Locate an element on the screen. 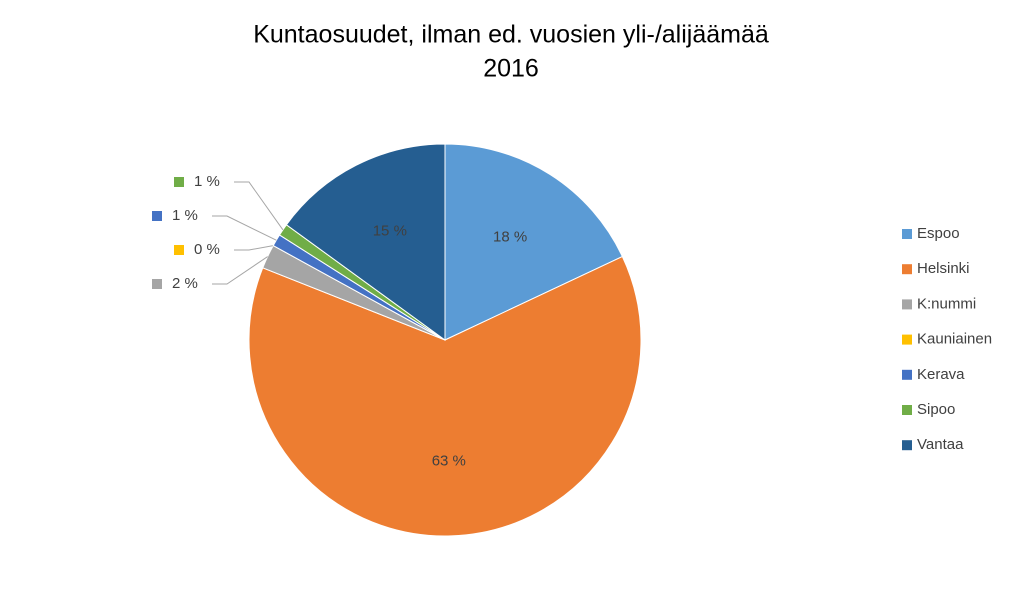 Image resolution: width=1022 pixels, height=590 pixels. legend-label: Espoo is located at coordinates (938, 233).